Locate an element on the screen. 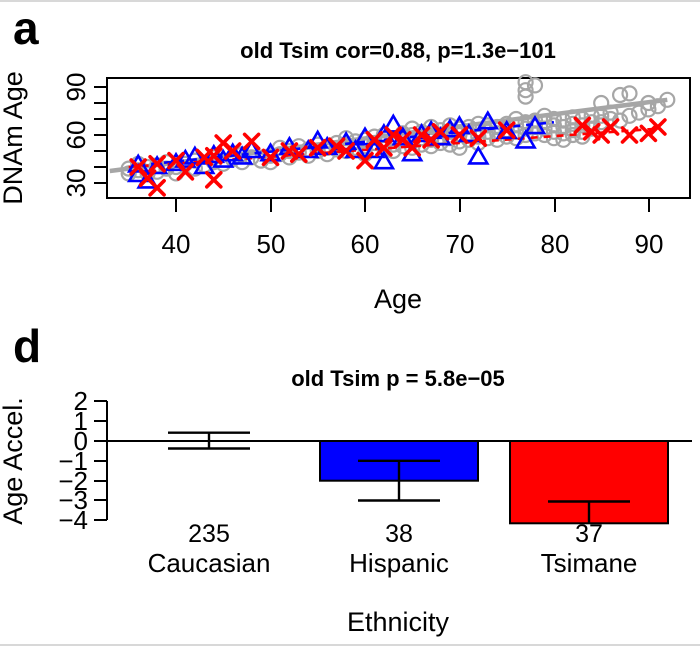  bar-count-labels: 235 38 37 is located at coordinates (395, 534).